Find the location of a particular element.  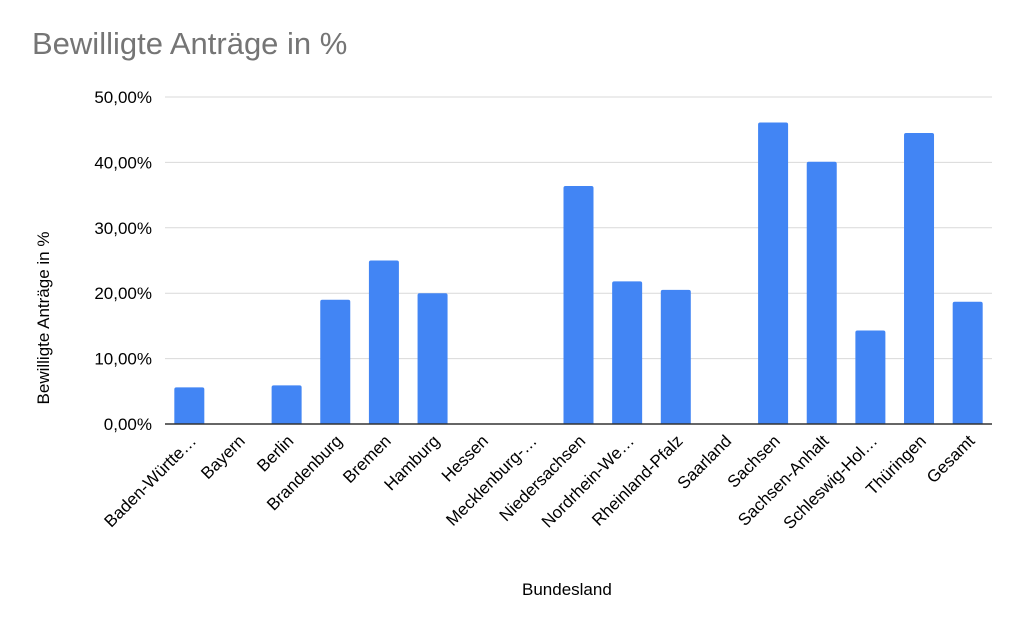

x-tick-label: Gesamt is located at coordinates (951, 459).